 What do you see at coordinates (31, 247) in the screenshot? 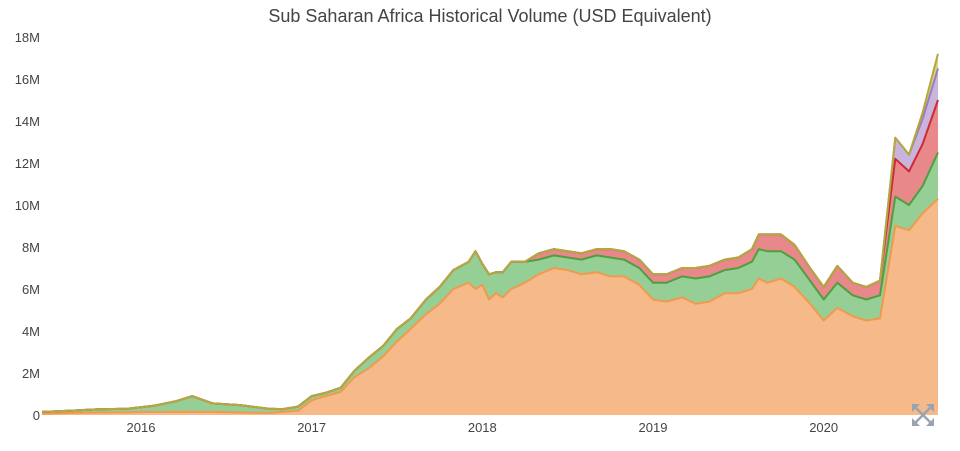
I see `y-tick-label: 8M` at bounding box center [31, 247].